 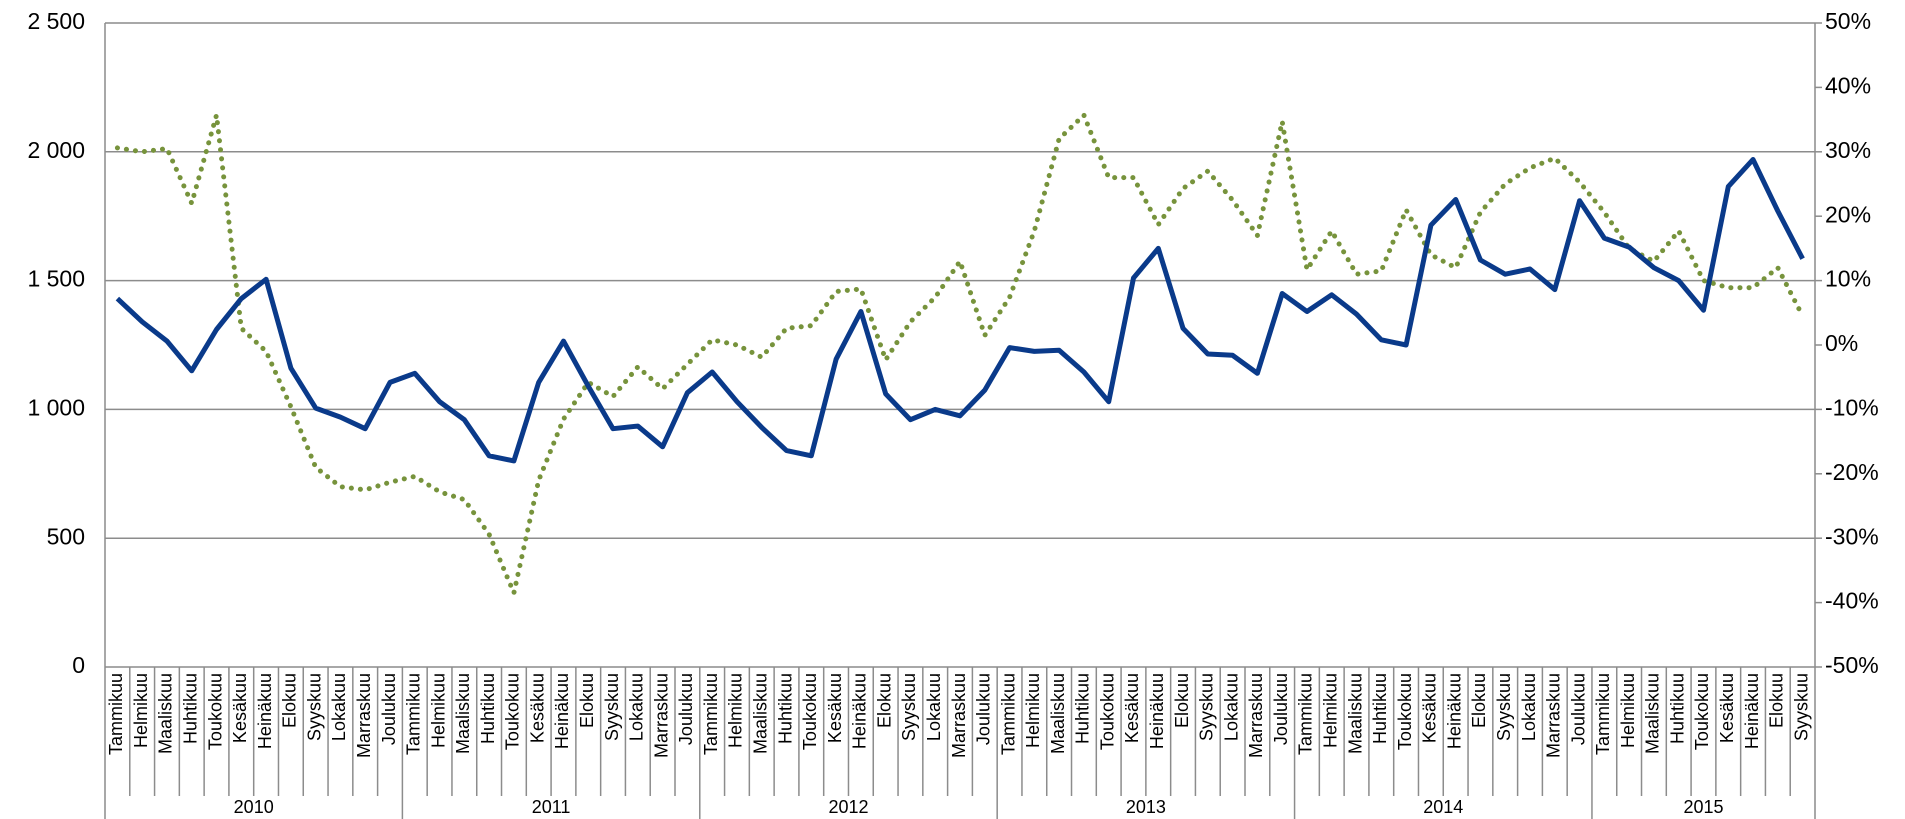 What do you see at coordinates (254, 807) in the screenshot?
I see `group-label: 2010` at bounding box center [254, 807].